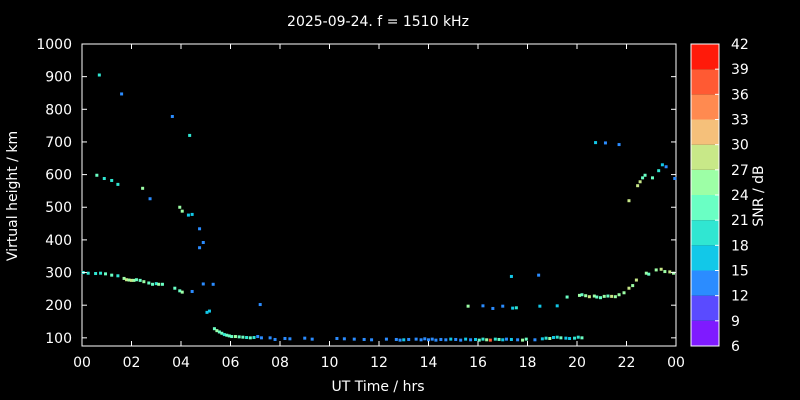  What do you see at coordinates (330, 363) in the screenshot?
I see `x-tick-label: 10` at bounding box center [330, 363].